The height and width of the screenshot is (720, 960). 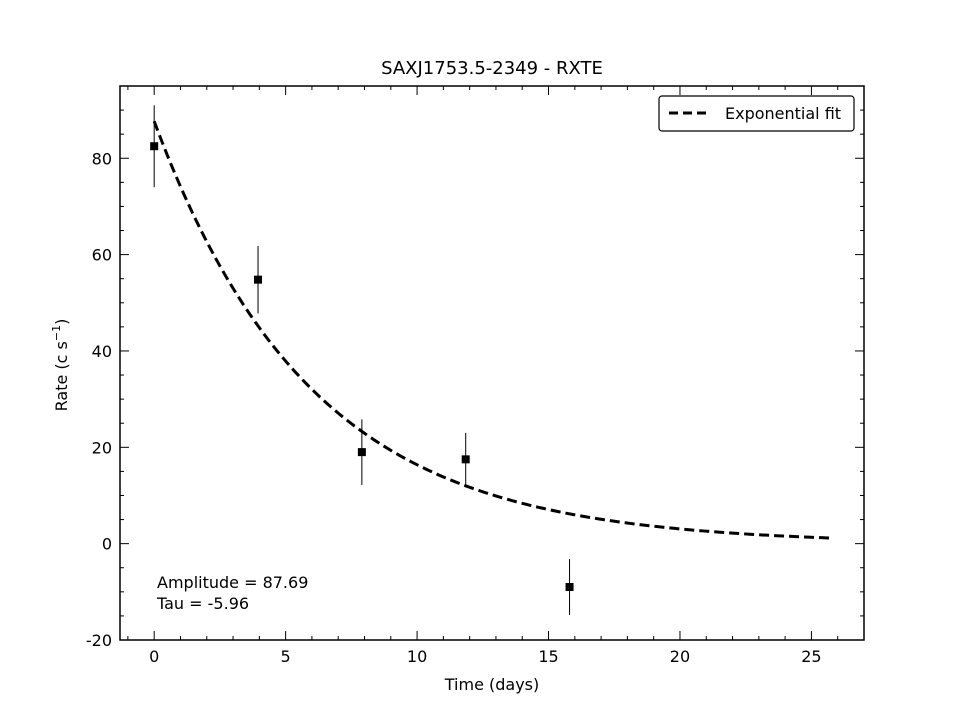 I want to click on y-tick-label: 0, so click(x=107, y=544).